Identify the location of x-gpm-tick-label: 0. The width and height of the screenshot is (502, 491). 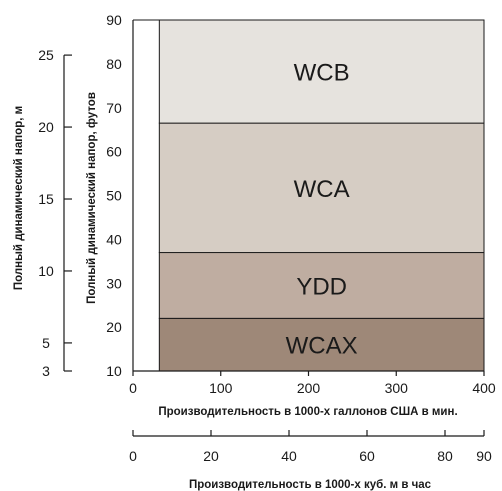
(133, 388).